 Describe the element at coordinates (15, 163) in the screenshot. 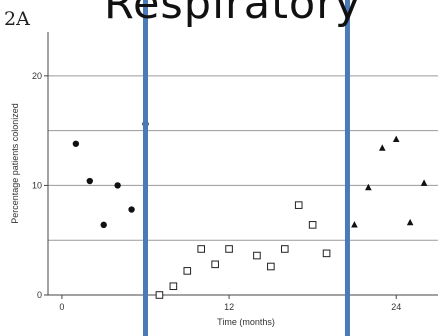

I see `y-axis-label: Percentage patients colonized` at that location.